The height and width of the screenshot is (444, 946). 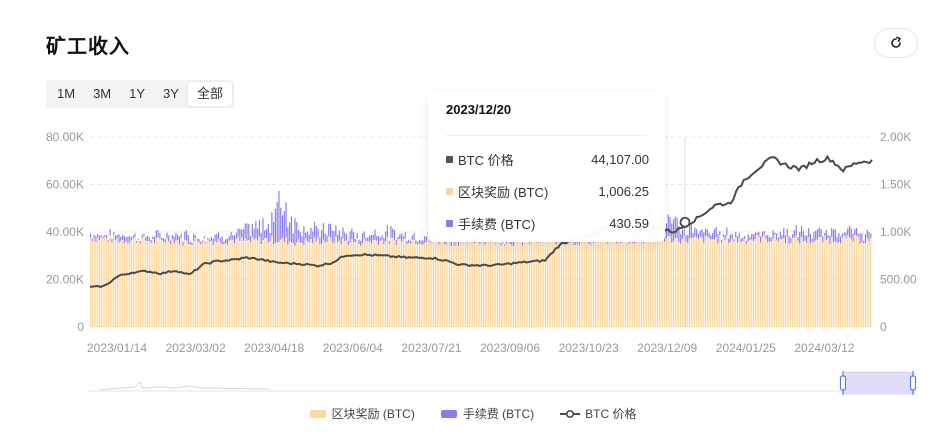 What do you see at coordinates (667, 348) in the screenshot?
I see `svg-text: 2023/12/09` at bounding box center [667, 348].